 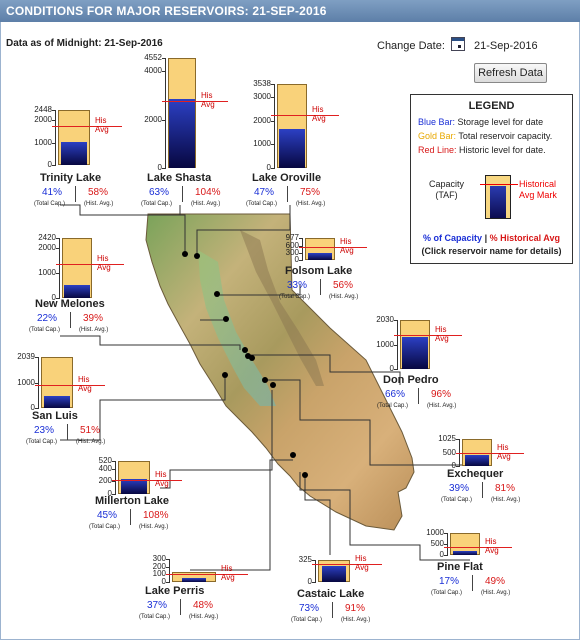 What do you see at coordinates (437, 150) in the screenshot?
I see `legend-red-label: Red Line:` at bounding box center [437, 150].